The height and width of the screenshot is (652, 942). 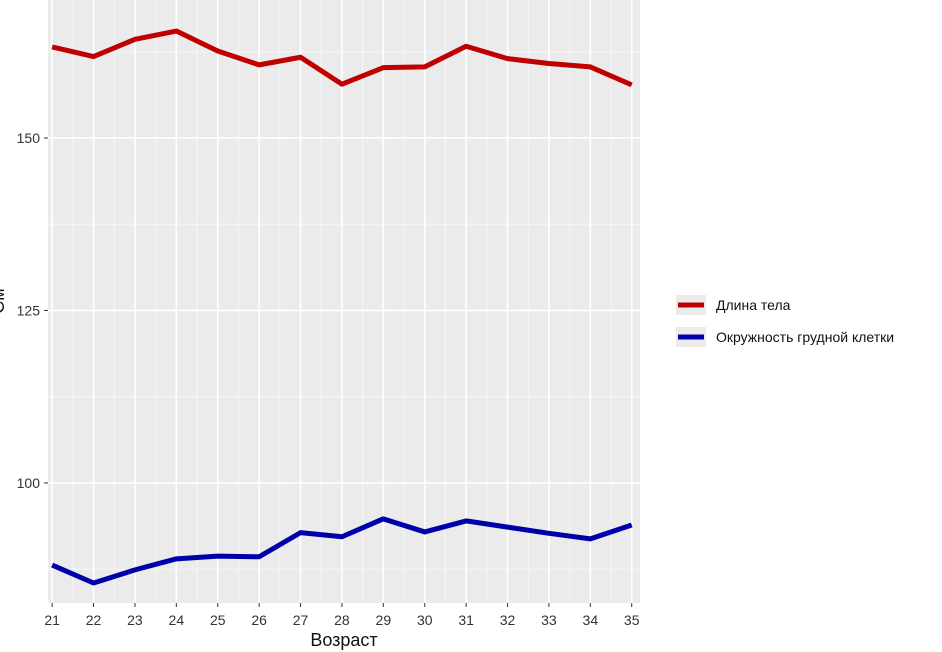 I want to click on legend-label-2: Окружность грудной клетки, so click(x=805, y=337).